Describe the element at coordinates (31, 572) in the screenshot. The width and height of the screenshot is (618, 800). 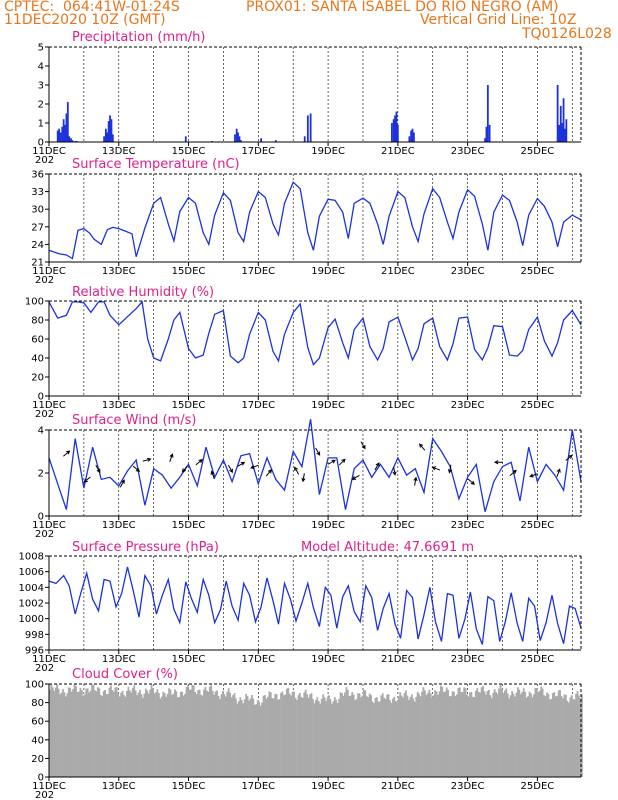
I see `y-tick-label: 1006` at that location.